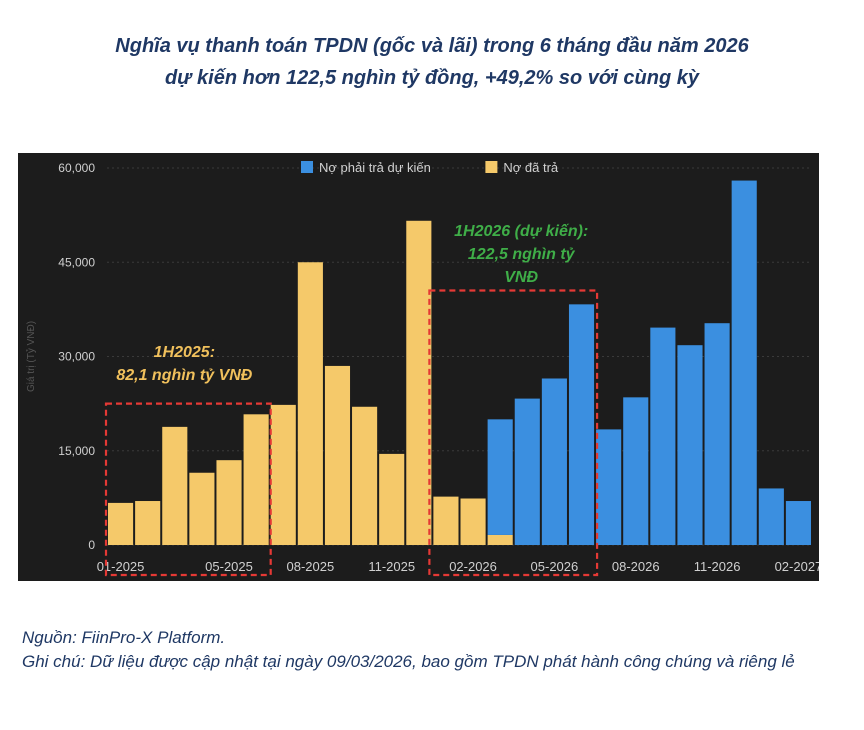 This screenshot has height=730, width=864. What do you see at coordinates (500, 539) in the screenshot?
I see `bar-paid-03-2026` at bounding box center [500, 539].